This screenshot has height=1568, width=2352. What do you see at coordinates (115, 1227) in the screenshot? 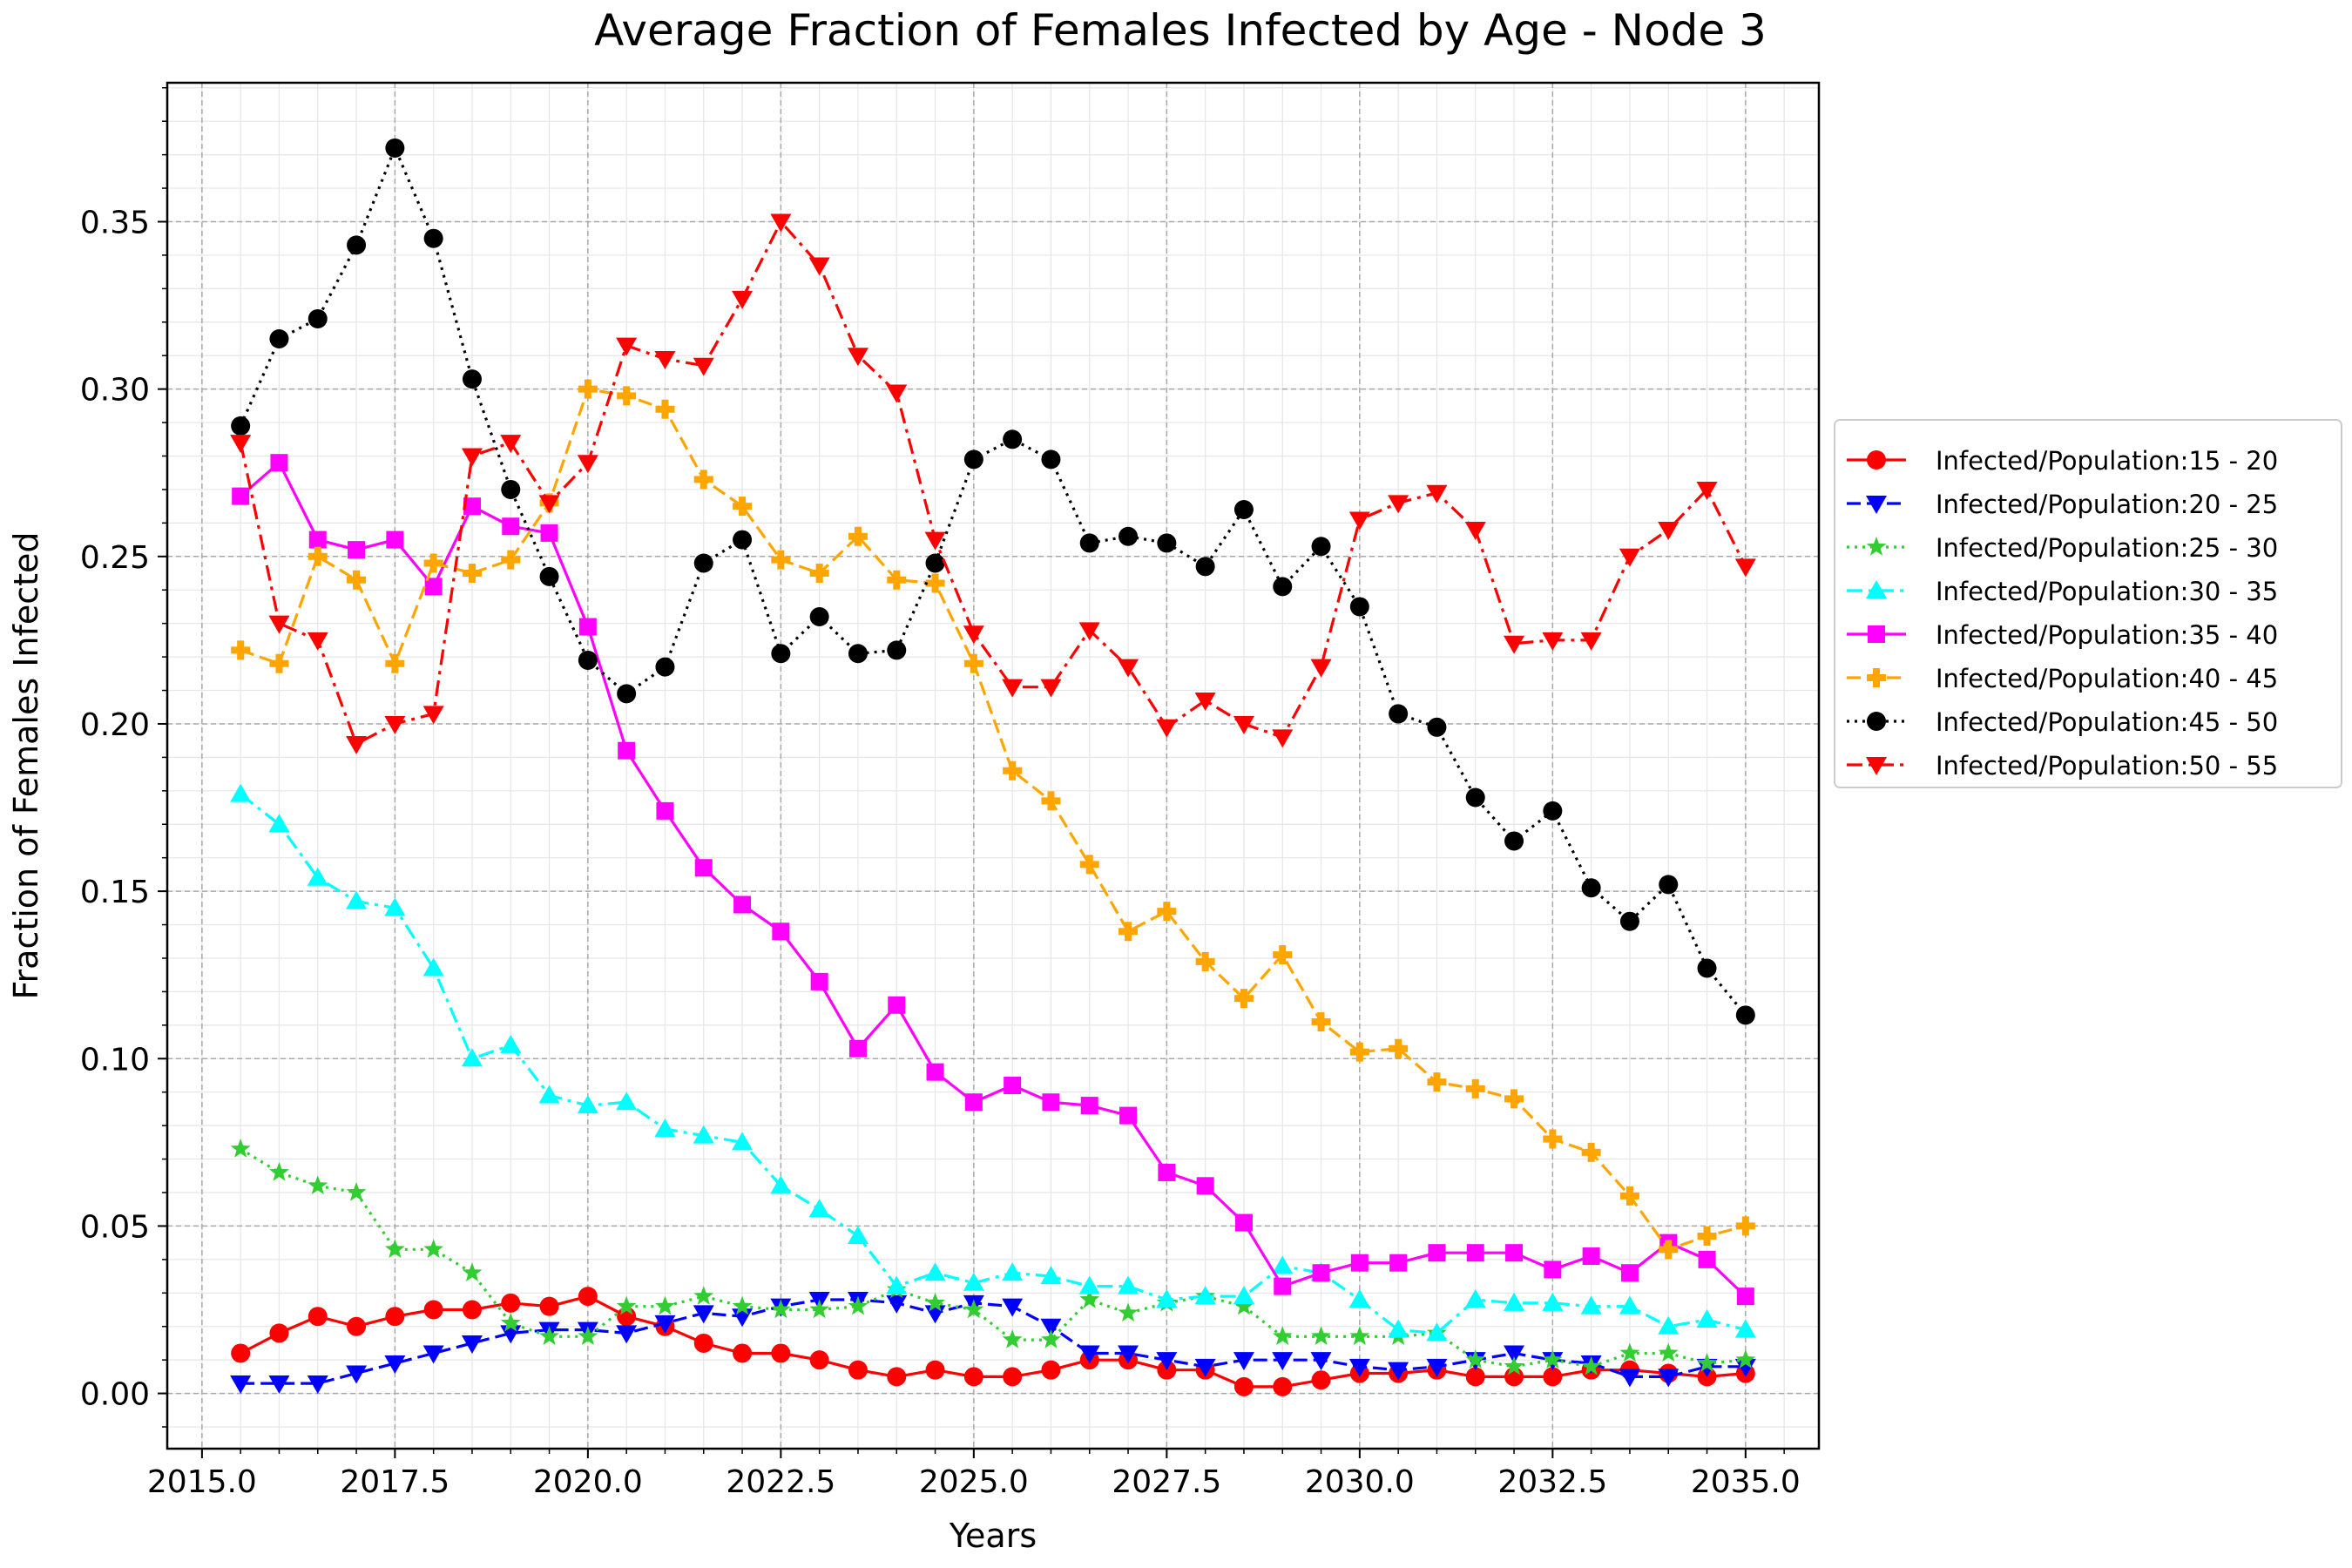
I see `y-tick-label: 0.05` at bounding box center [115, 1227].